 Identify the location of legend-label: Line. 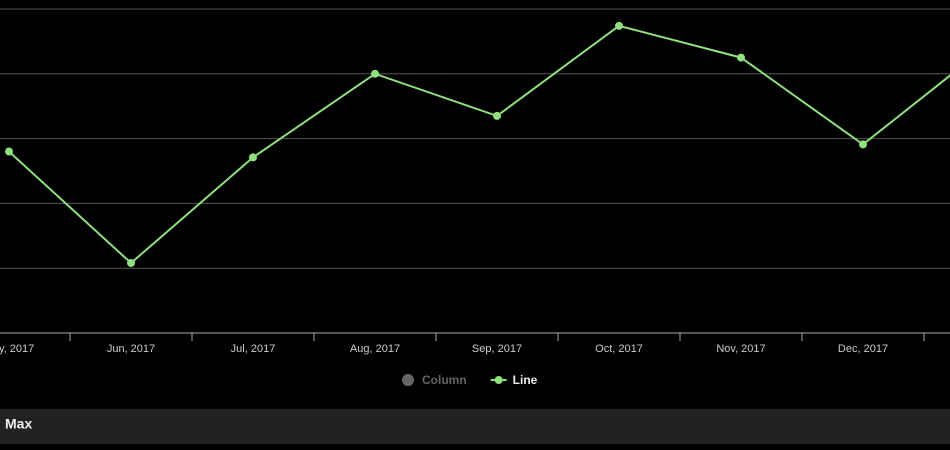
(525, 380).